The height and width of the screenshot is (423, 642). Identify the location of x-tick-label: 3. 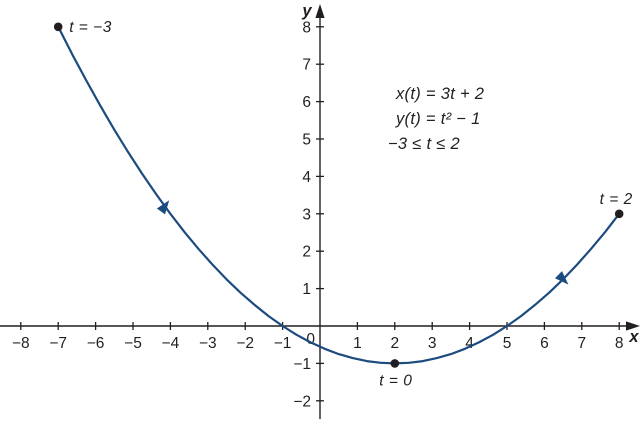
(432, 343).